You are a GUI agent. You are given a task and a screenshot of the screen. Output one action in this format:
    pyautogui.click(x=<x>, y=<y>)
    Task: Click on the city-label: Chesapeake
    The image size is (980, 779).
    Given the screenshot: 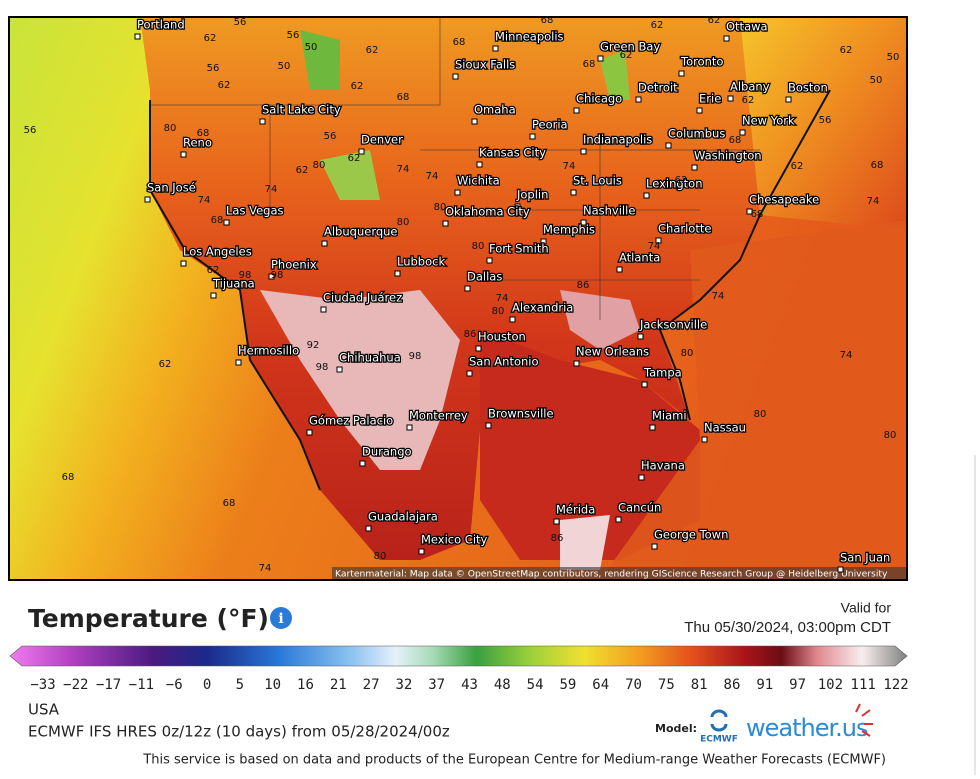 What is the action you would take?
    pyautogui.click(x=784, y=200)
    